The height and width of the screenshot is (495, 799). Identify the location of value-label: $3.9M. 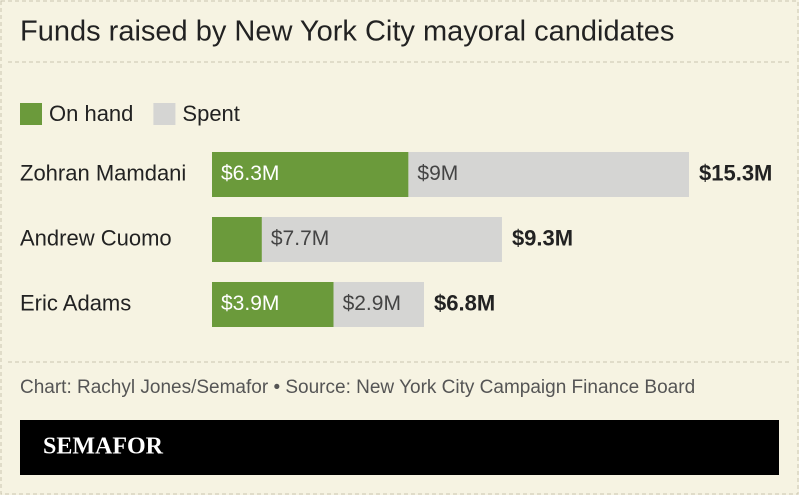
(250, 303).